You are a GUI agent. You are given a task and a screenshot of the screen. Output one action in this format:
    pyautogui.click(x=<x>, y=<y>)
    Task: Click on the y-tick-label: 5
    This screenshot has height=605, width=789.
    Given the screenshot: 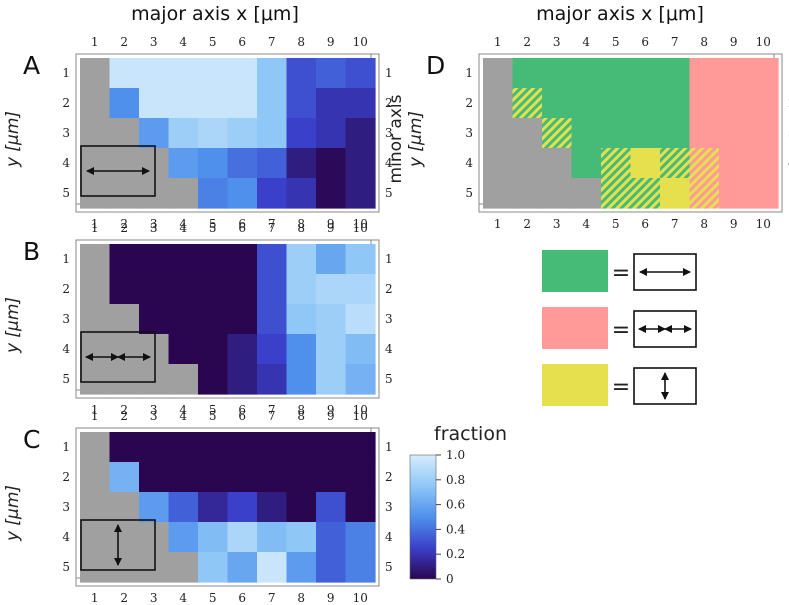 What is the action you would take?
    pyautogui.click(x=66, y=193)
    